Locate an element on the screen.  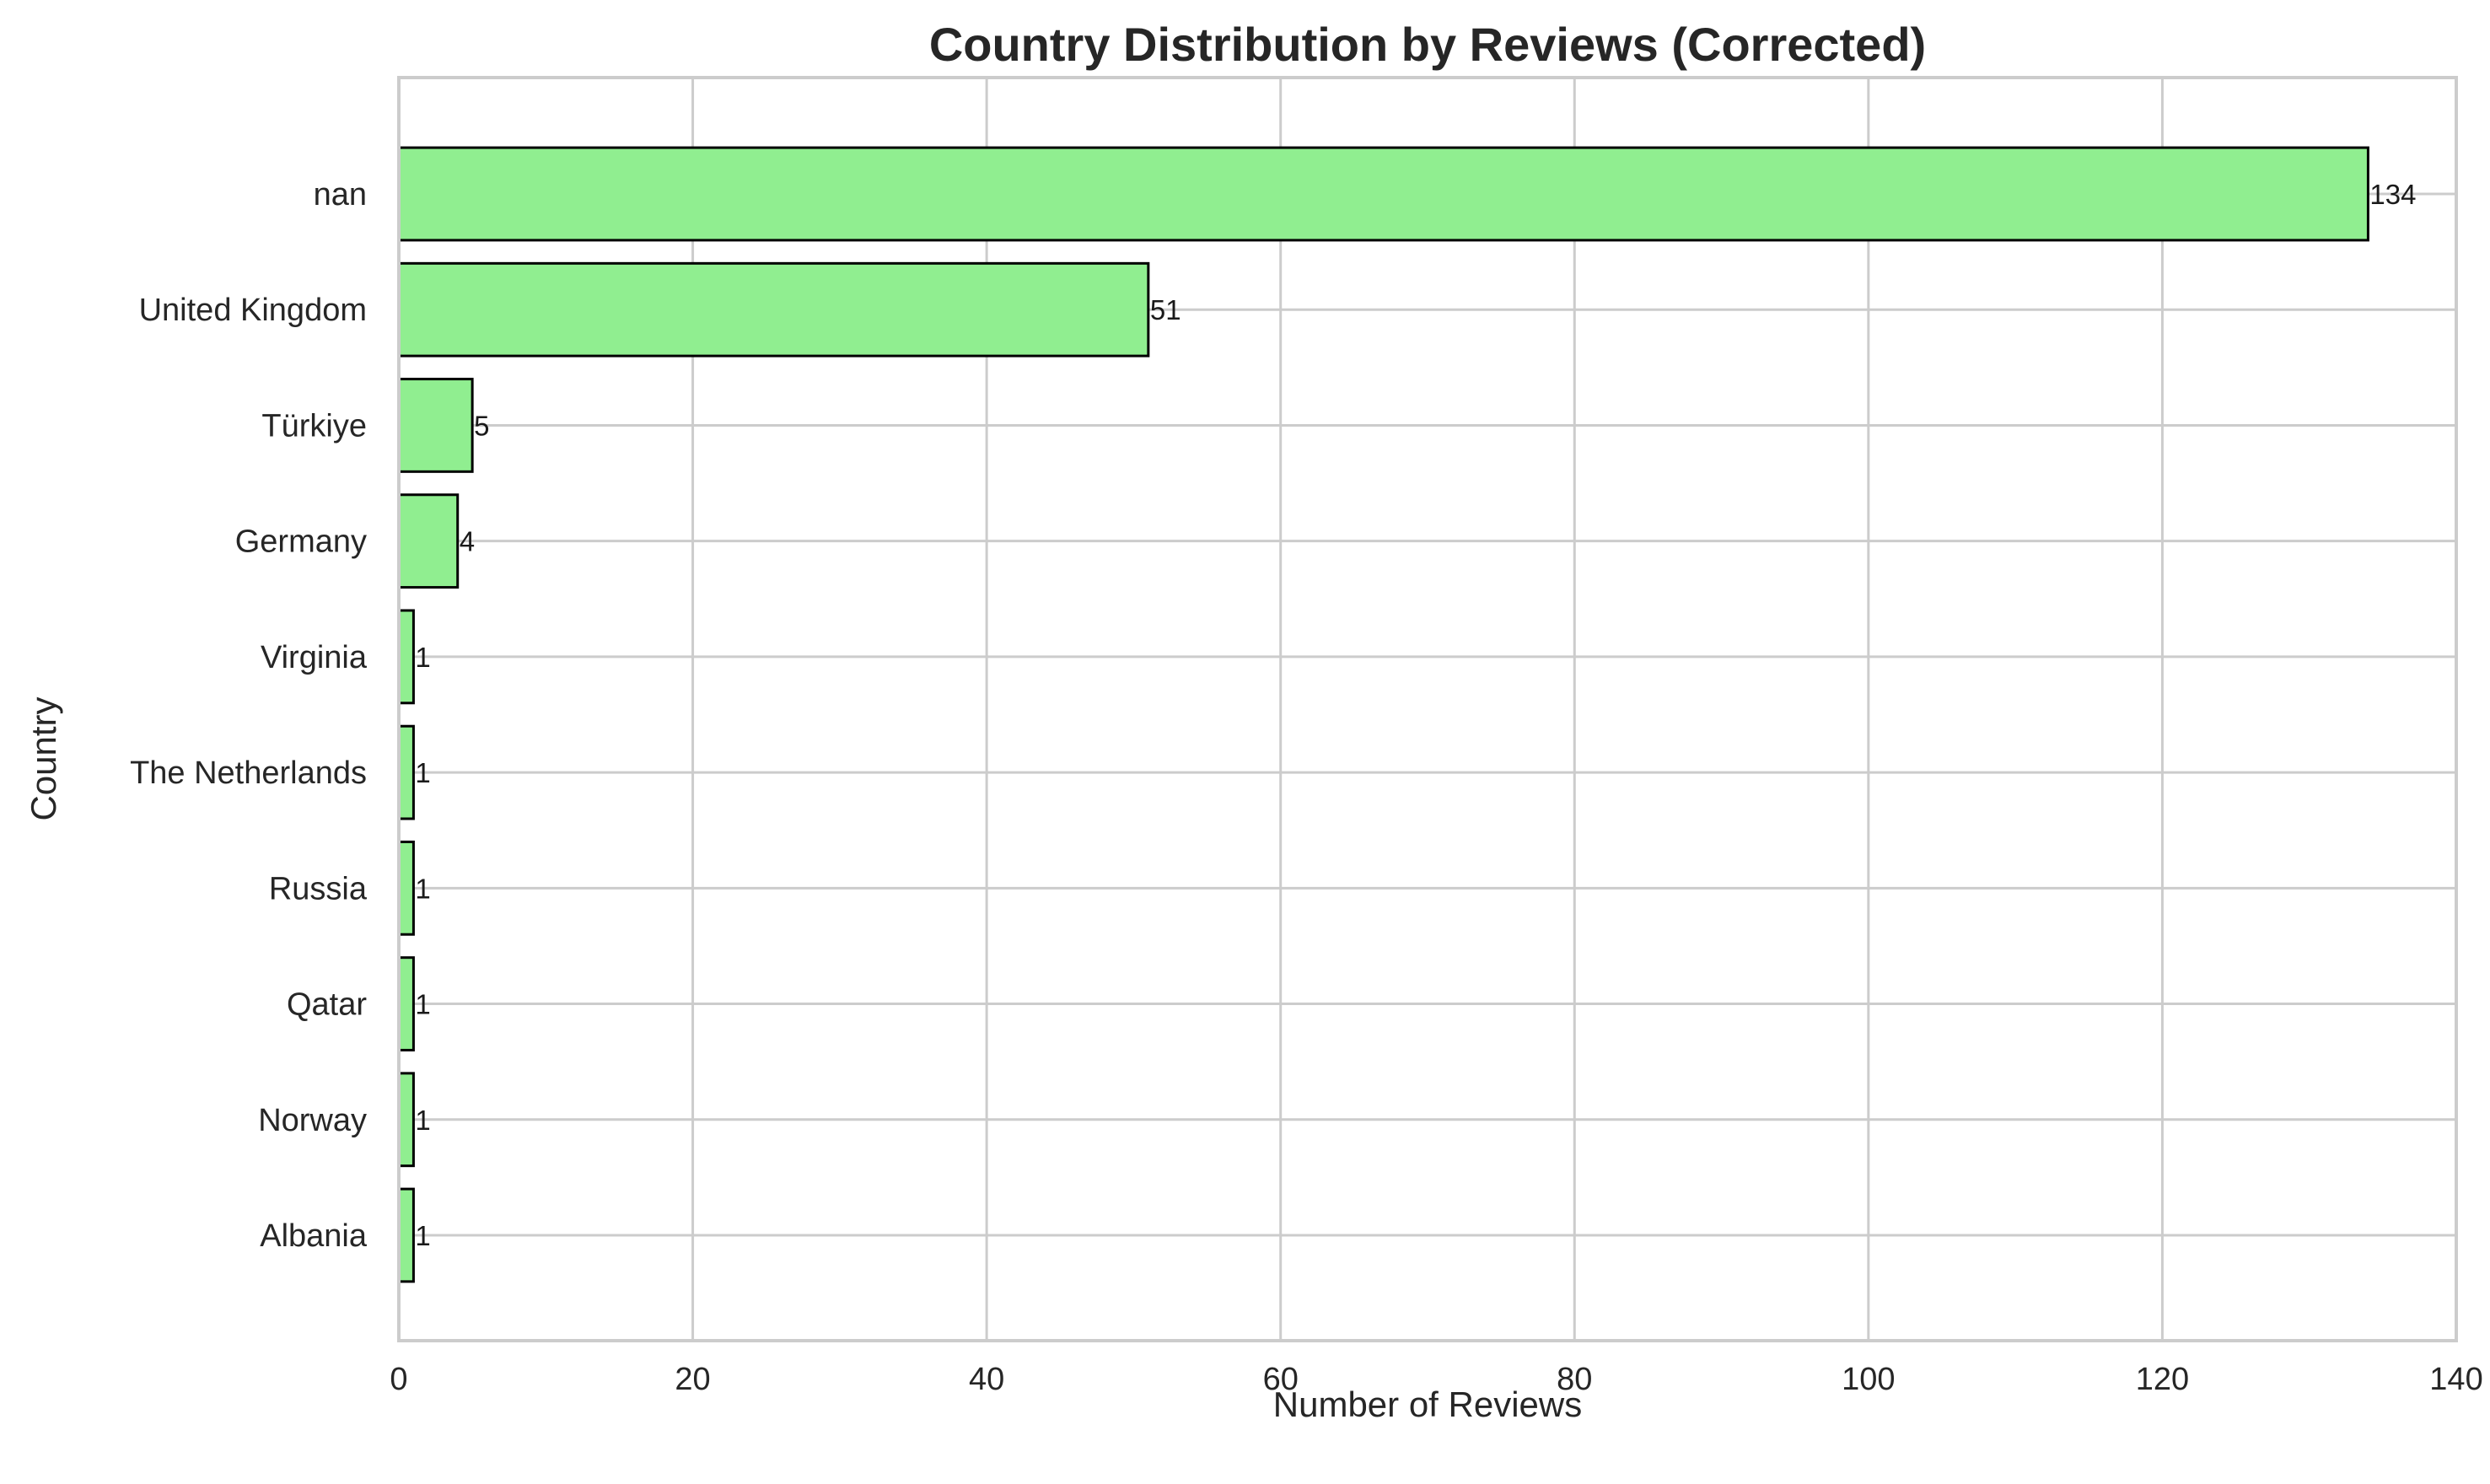
y-axis-label: Country is located at coordinates (43, 758).